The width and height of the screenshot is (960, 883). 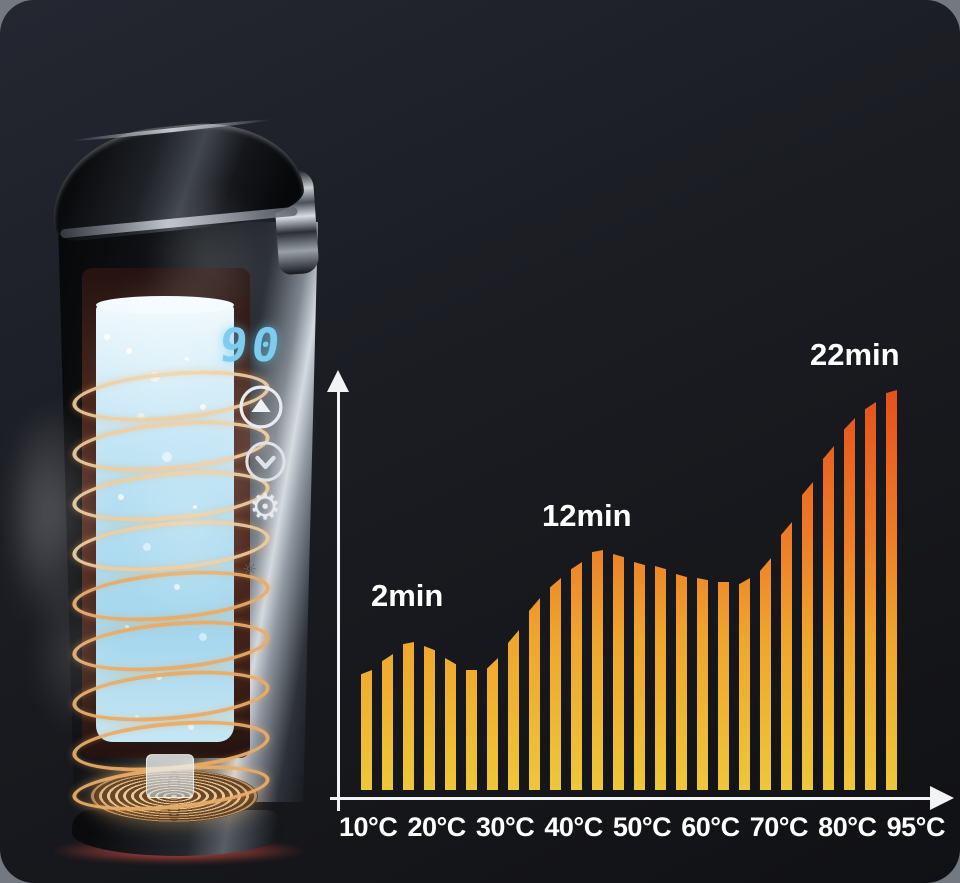 I want to click on temperature-display: 90, so click(x=251, y=345).